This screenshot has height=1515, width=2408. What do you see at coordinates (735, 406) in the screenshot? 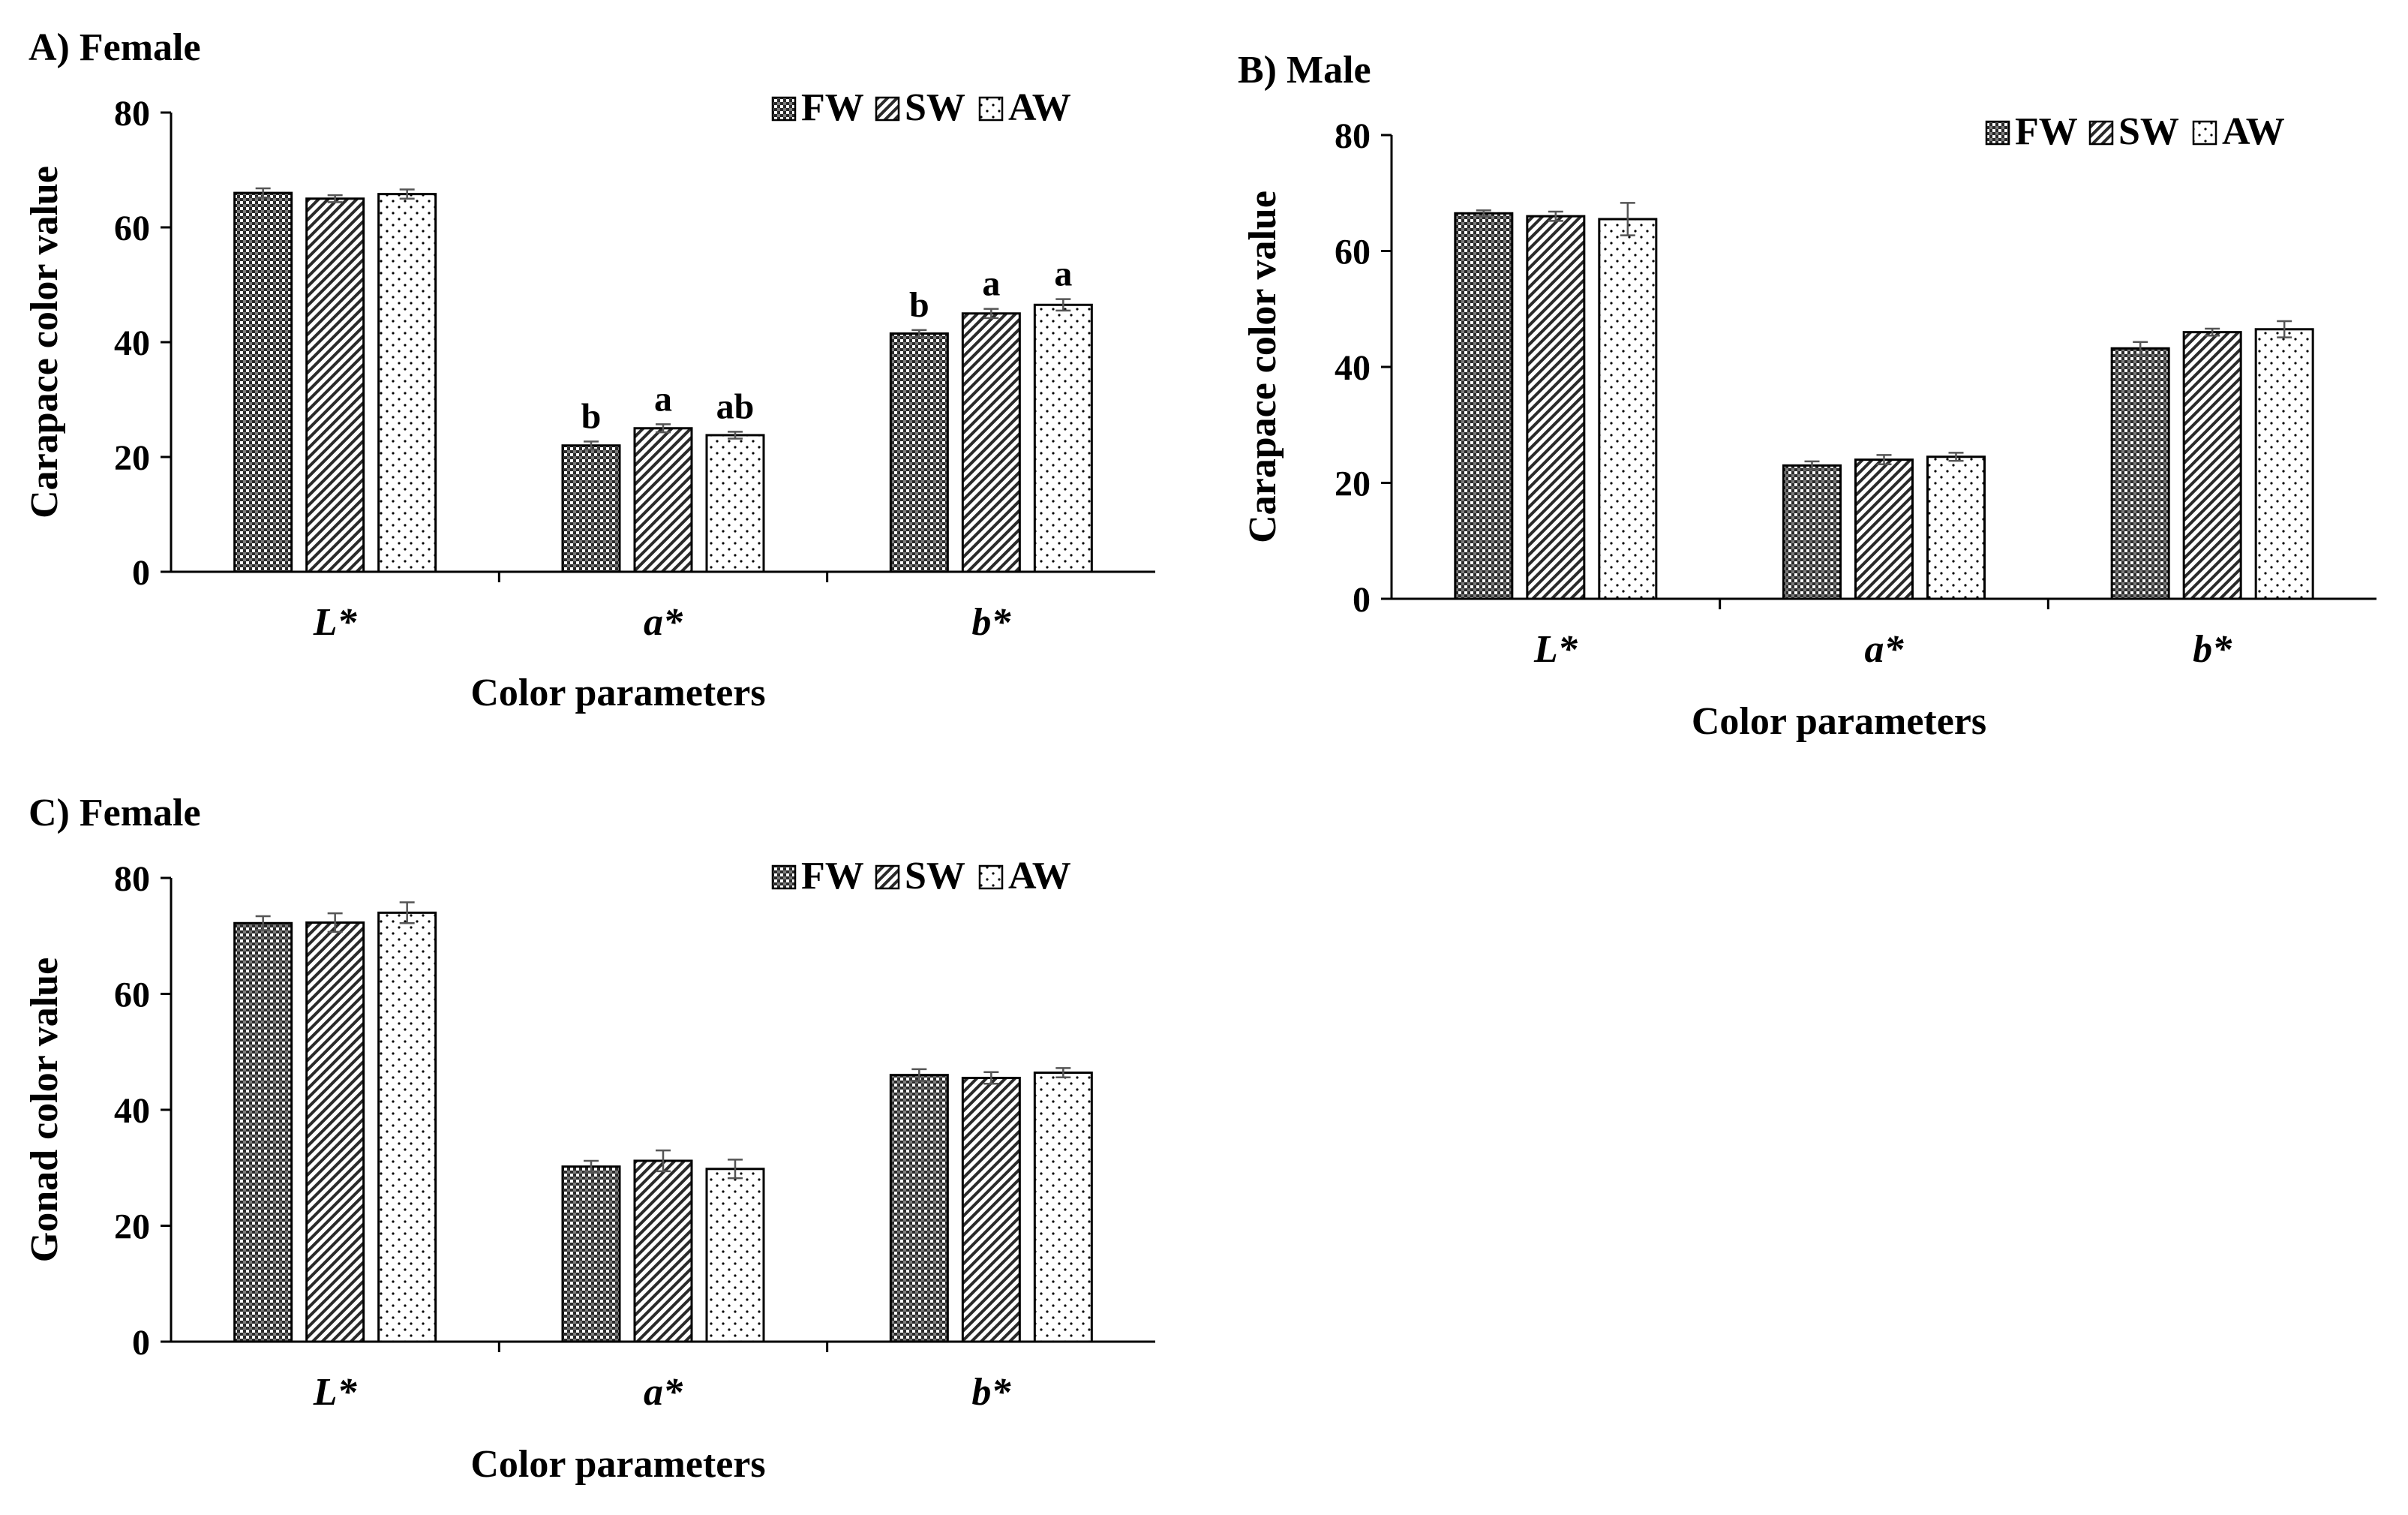
I see `significance-label: ab` at bounding box center [735, 406].